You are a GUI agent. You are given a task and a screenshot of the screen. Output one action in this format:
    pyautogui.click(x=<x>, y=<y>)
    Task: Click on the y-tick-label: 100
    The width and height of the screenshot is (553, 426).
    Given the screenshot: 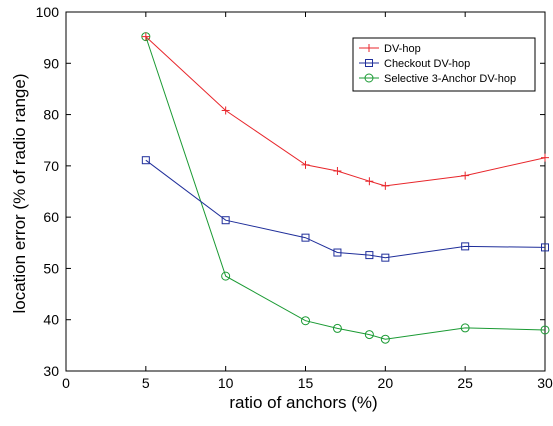 What is the action you would take?
    pyautogui.click(x=48, y=12)
    